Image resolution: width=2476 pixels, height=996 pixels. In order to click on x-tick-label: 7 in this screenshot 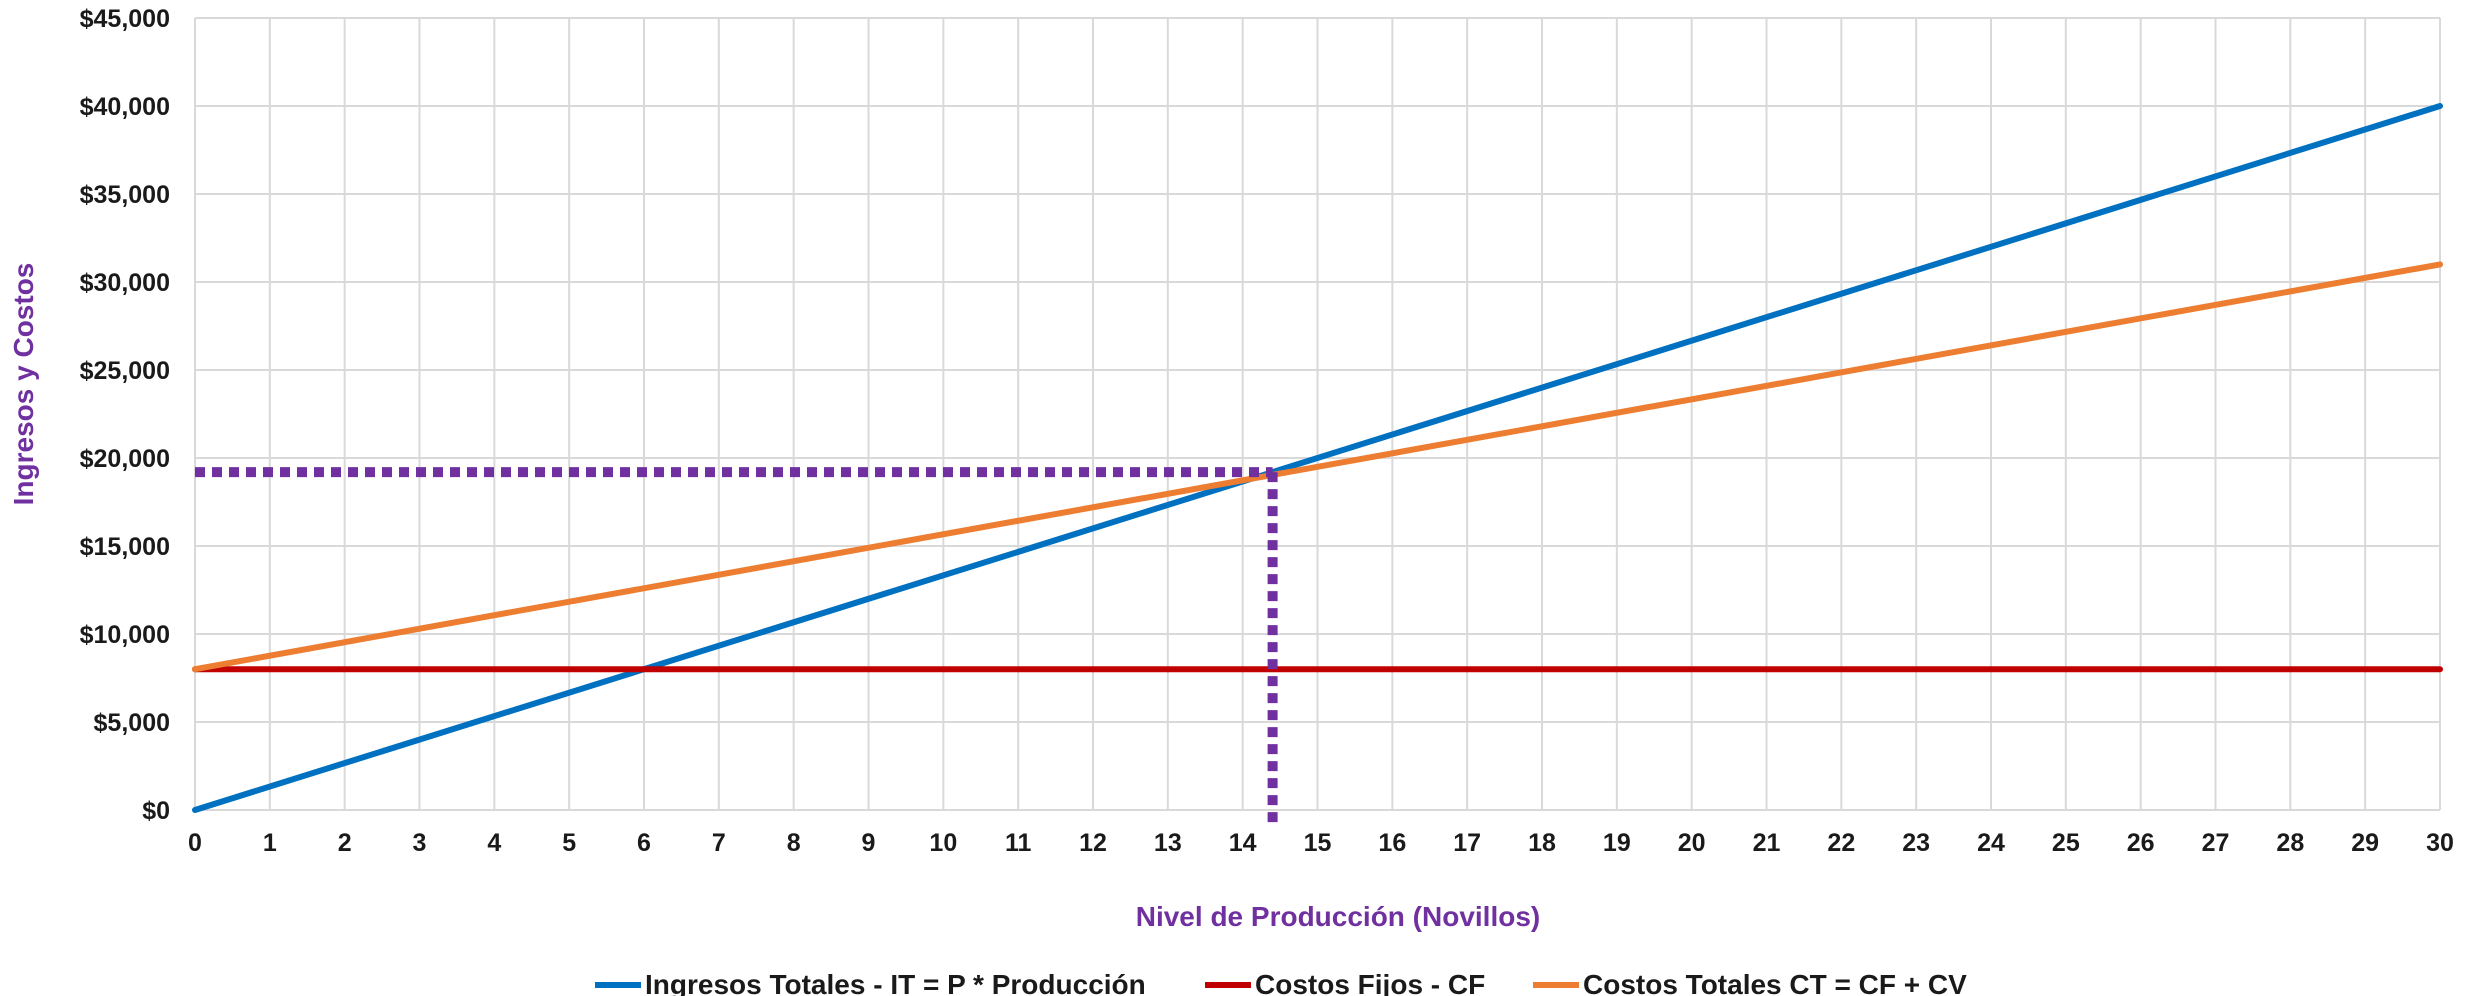, I will do `click(719, 843)`.